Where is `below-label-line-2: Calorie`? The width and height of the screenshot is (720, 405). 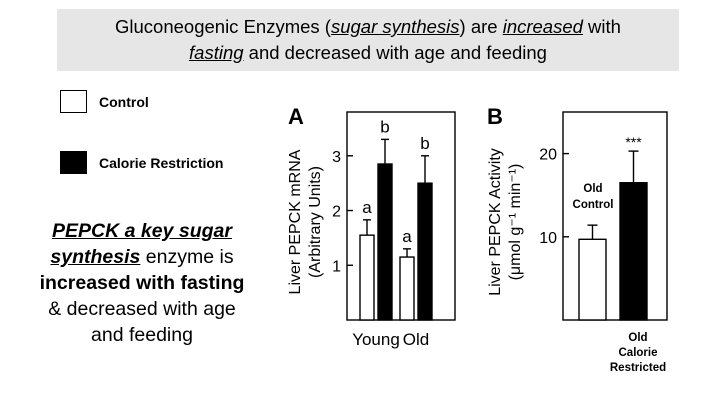 below-label-line-2: Calorie is located at coordinates (638, 353).